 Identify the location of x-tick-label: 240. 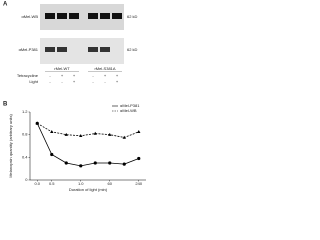
(138, 183).